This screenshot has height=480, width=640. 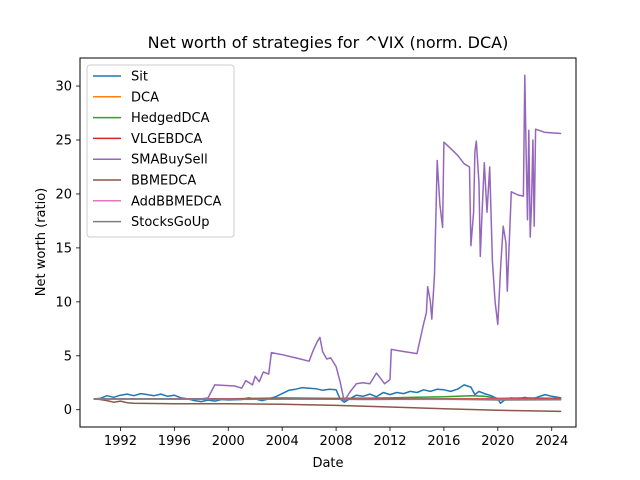 I want to click on y-tick-label: 30, so click(x=63, y=87).